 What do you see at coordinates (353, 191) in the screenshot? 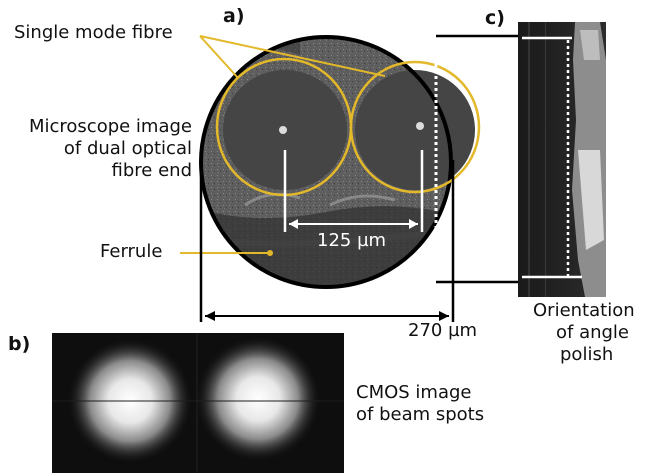
I see `core-spacing-dimension` at bounding box center [353, 191].